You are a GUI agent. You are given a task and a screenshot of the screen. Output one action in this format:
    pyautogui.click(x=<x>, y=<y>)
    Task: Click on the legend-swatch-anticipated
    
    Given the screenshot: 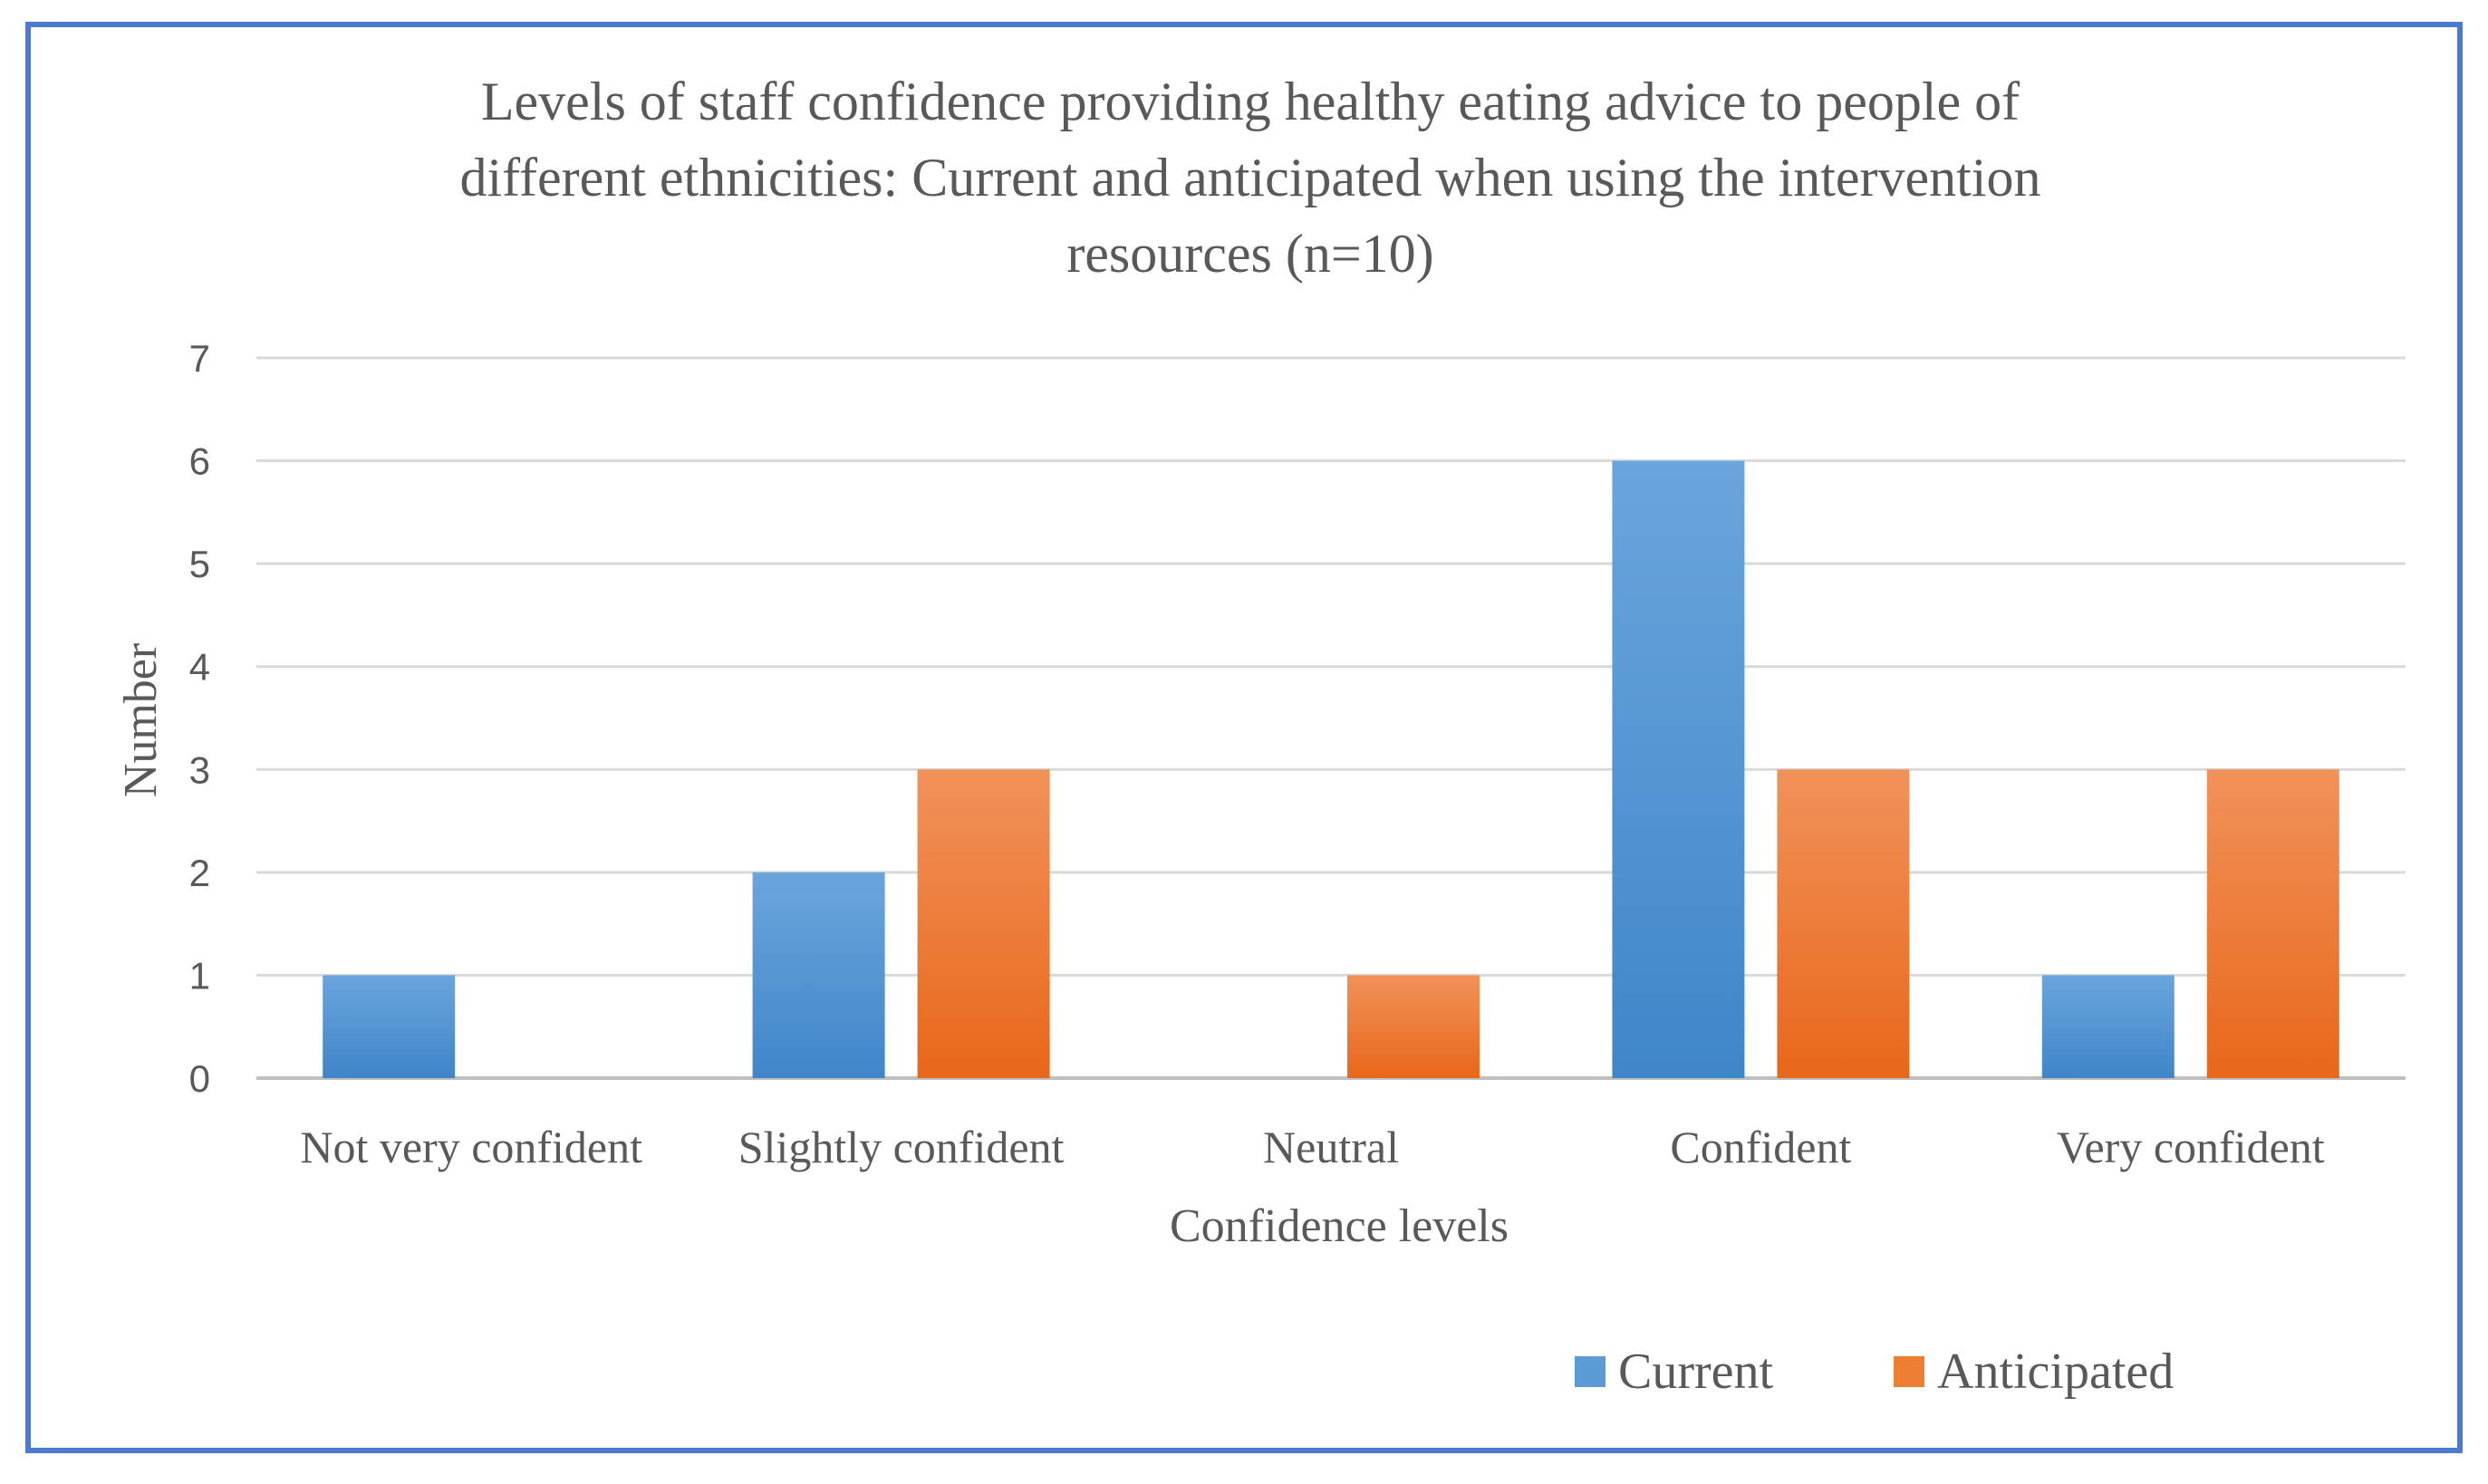 What is the action you would take?
    pyautogui.click(x=1909, y=1371)
    